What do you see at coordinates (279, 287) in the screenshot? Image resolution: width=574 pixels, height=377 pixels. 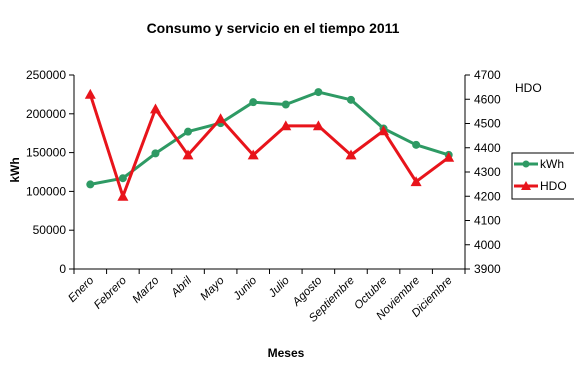 I see `x-tick-label: Julio` at bounding box center [279, 287].